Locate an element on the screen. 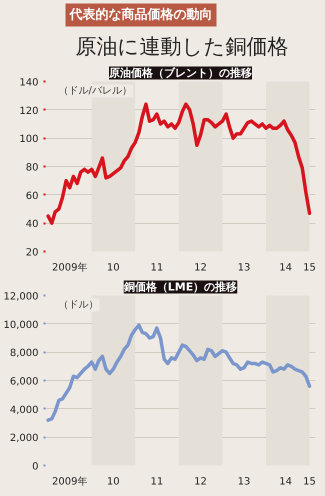  y-tick-label: 10,000 is located at coordinates (21, 325).